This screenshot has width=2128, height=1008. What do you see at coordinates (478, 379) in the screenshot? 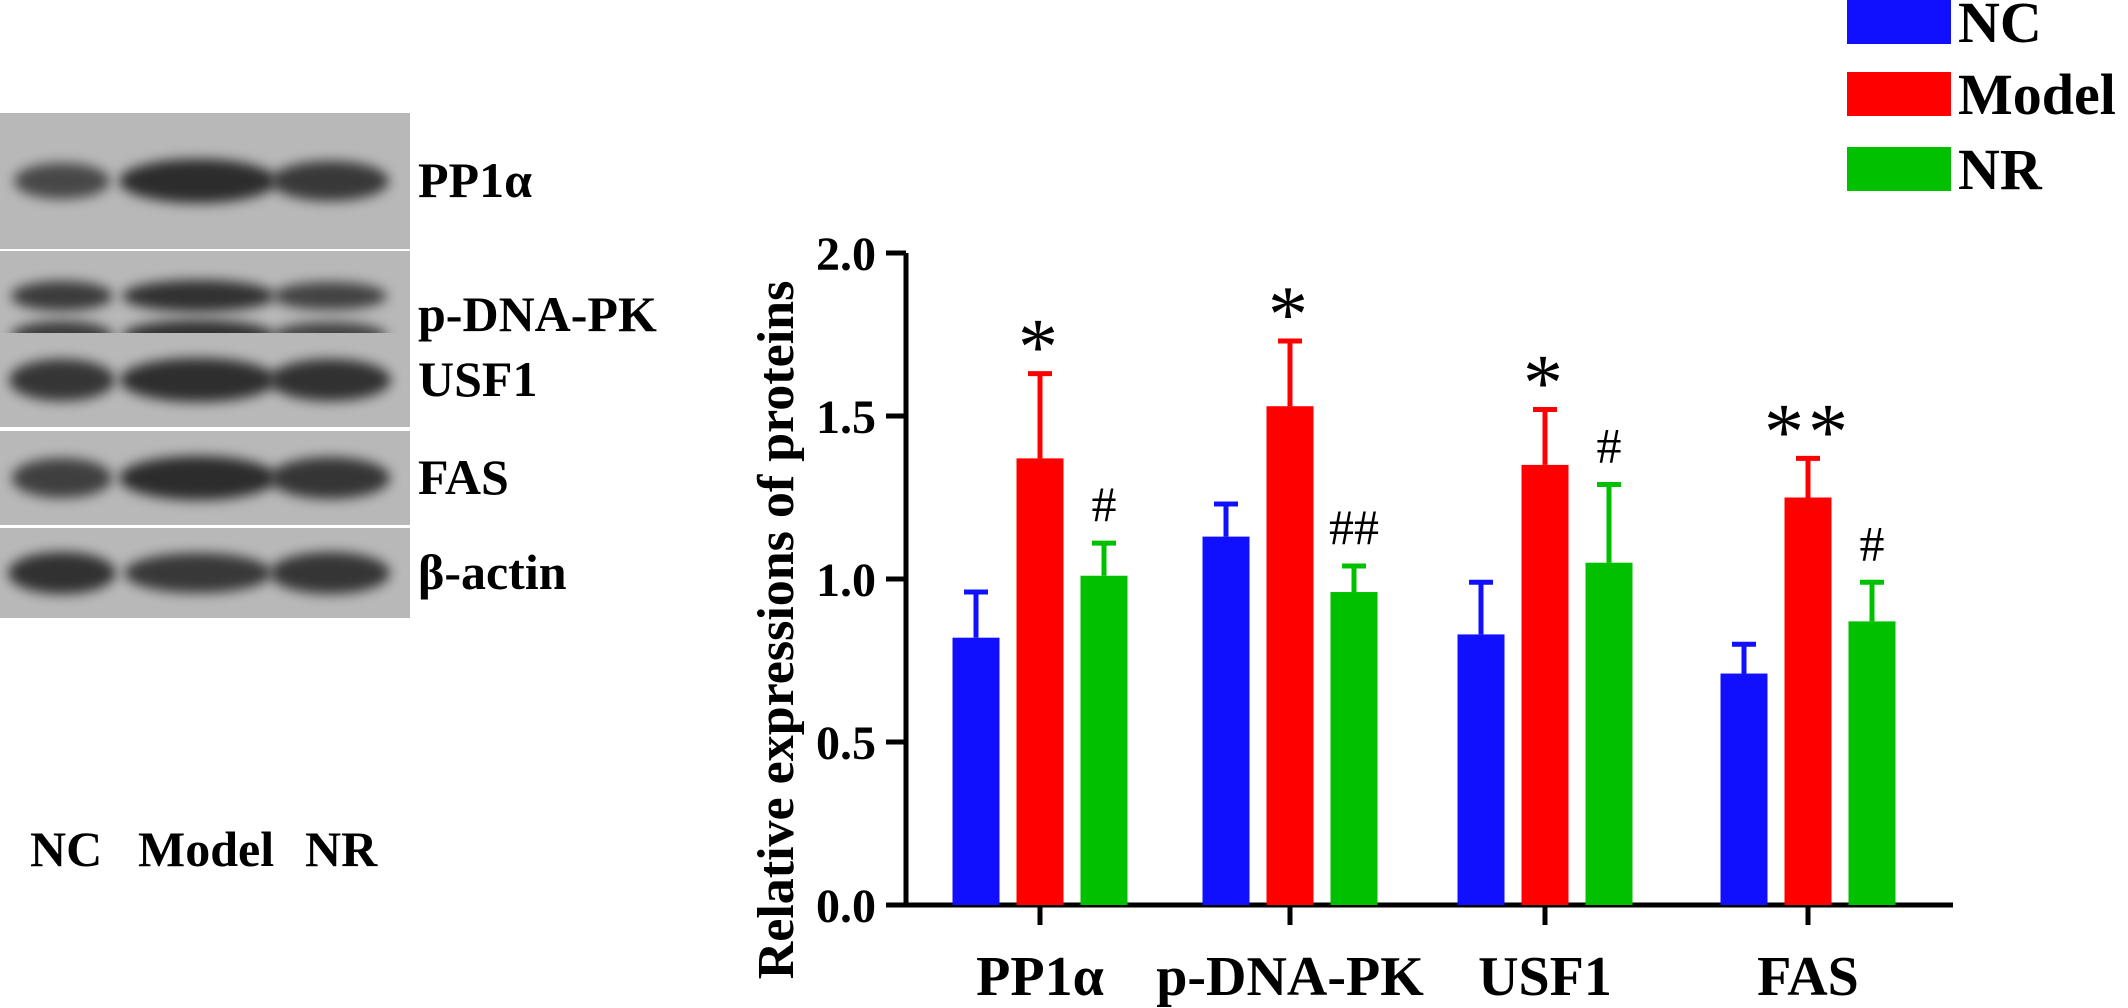
I see `blot-row-label: USF1` at bounding box center [478, 379].